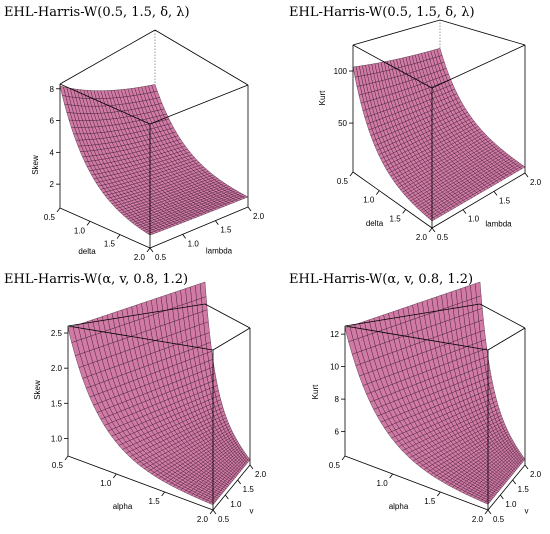 This screenshot has height=534, width=550. Describe the element at coordinates (334, 367) in the screenshot. I see `z-tick-label: 10` at that location.